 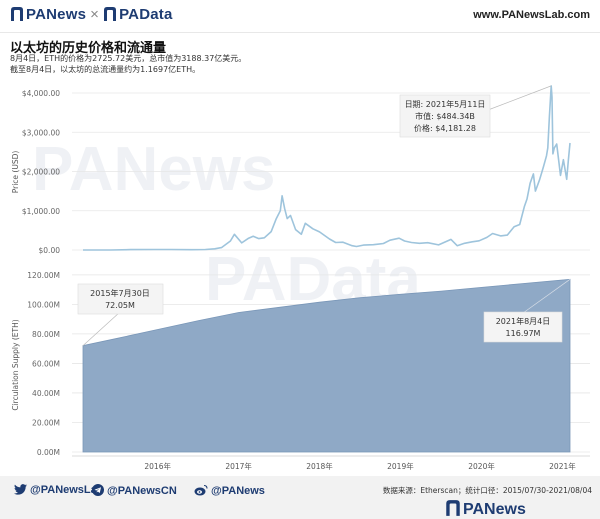 I want to click on supply-y-tick-label: 0.00M, so click(x=48, y=452).